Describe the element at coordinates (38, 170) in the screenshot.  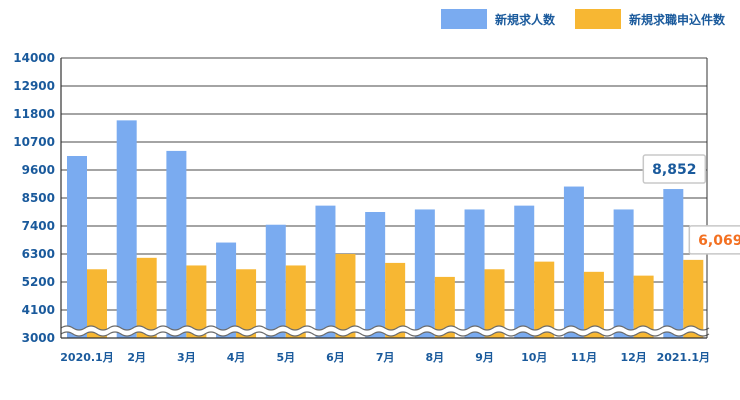
I see `y-tick-label: 9600` at that location.